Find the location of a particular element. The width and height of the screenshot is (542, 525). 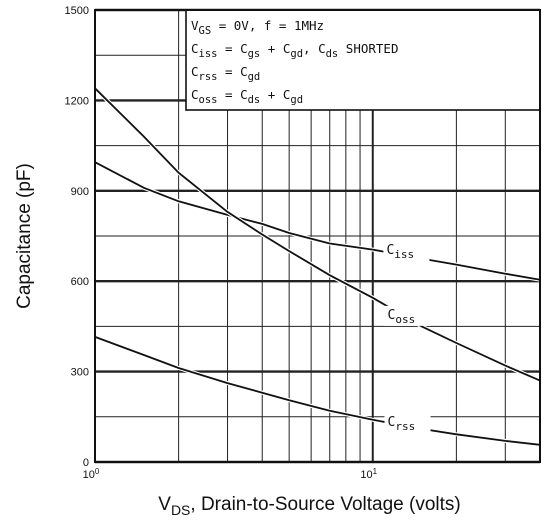

x-tick-label: 10⁰ is located at coordinates (91, 474).